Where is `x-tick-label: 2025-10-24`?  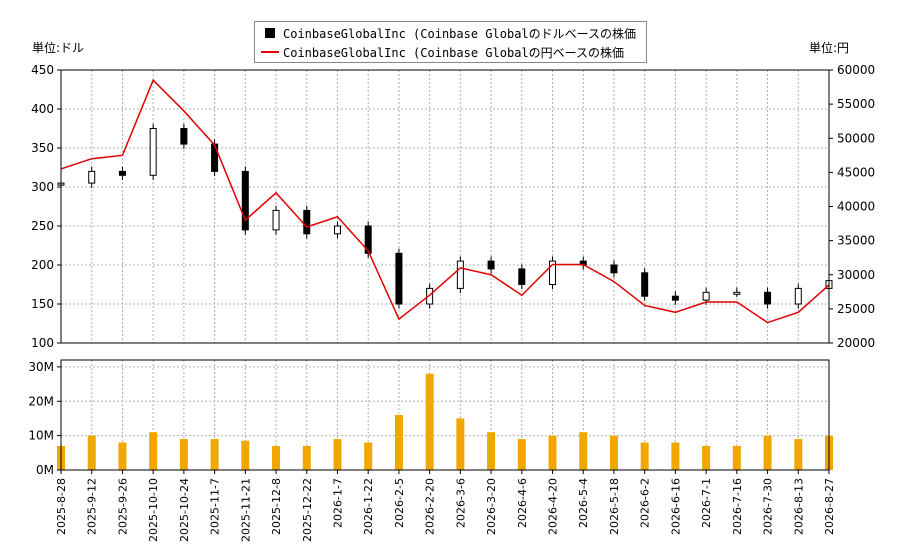
x-tick-label: 2025-10-24 is located at coordinates (184, 510).